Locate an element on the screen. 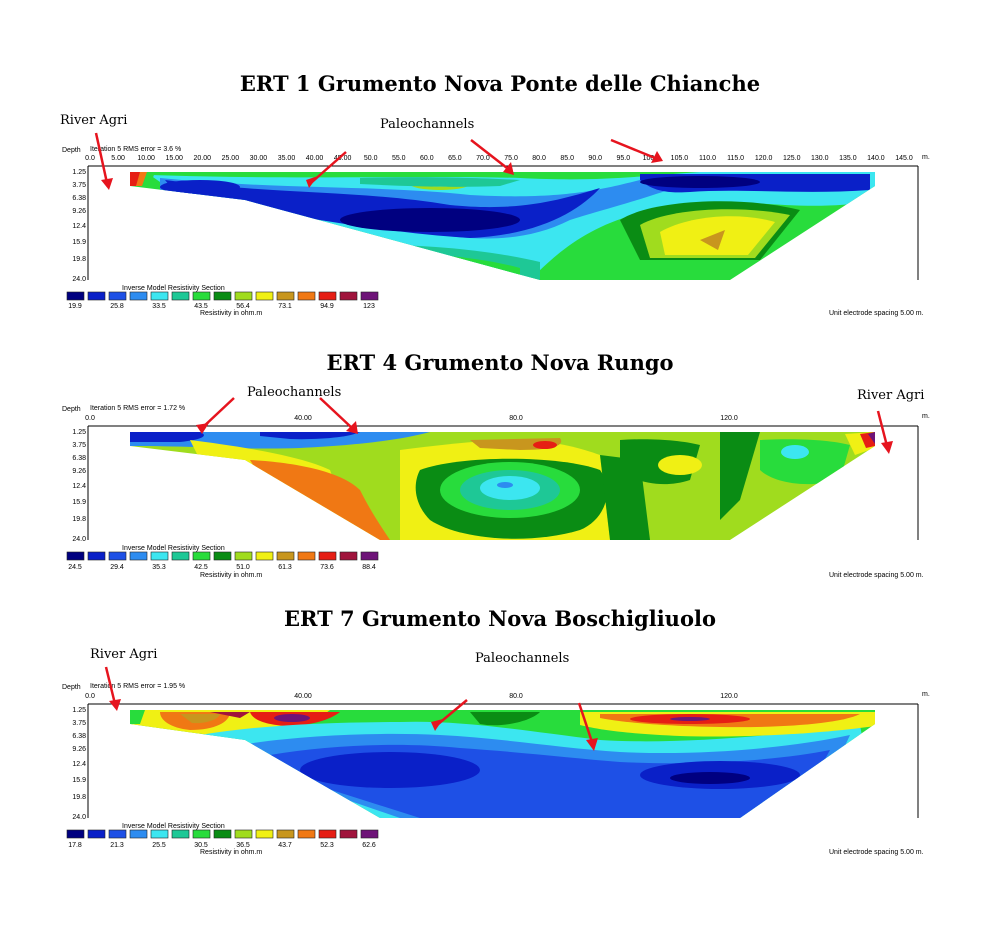  legend-value: 36.5 is located at coordinates (243, 845).